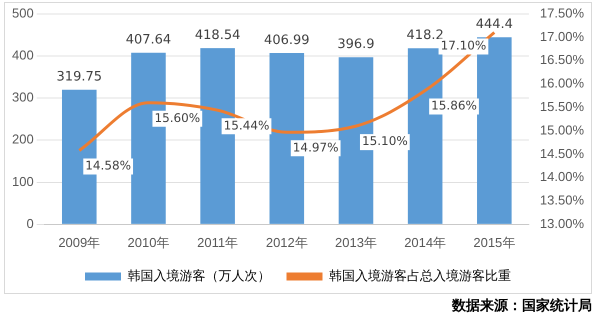 Image resolution: width=600 pixels, height=326 pixels. Describe the element at coordinates (217, 242) in the screenshot. I see `x-tick-label: 2011年` at that location.